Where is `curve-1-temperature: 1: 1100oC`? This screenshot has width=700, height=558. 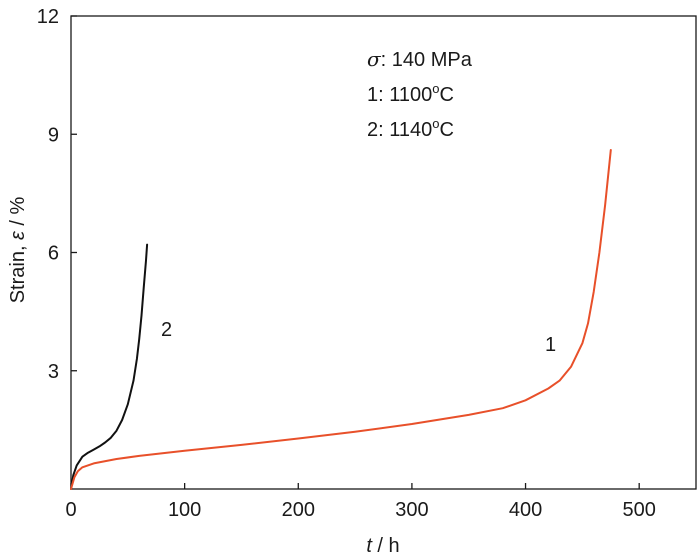 curve-1-temperature: 1: 1100oC is located at coordinates (410, 93).